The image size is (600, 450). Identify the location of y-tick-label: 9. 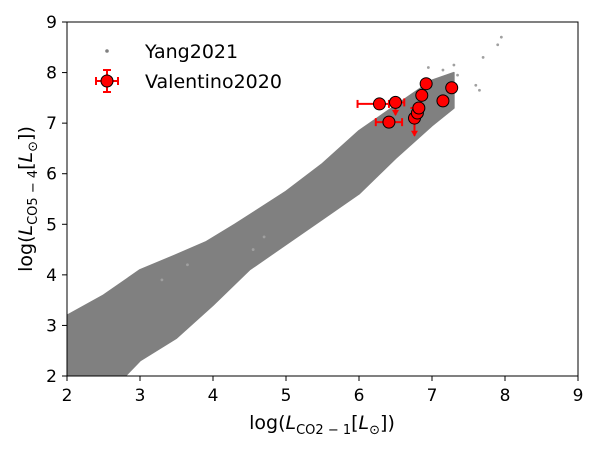
(51, 23).